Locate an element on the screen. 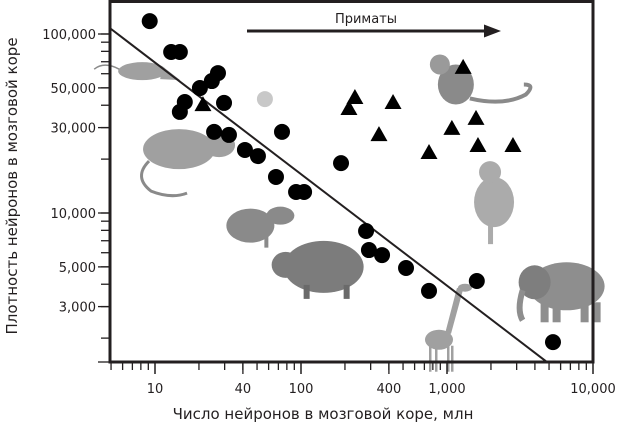 The width and height of the screenshot is (617, 431). x-axis-ticks: 10 40 100 400 1,000 10,000 is located at coordinates (357, 379).